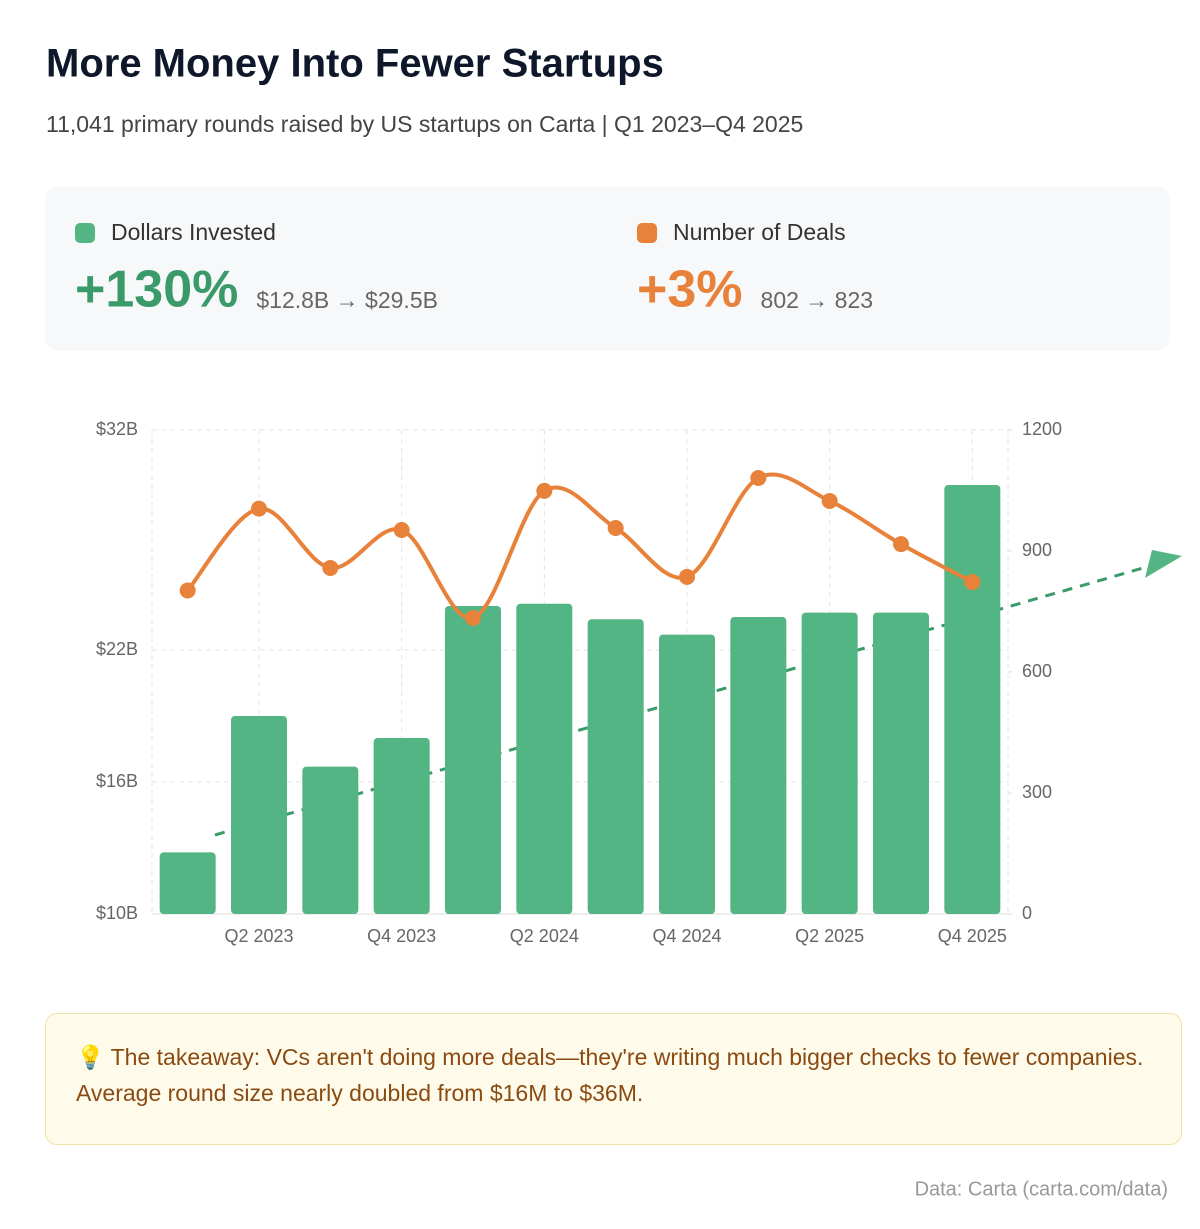 The width and height of the screenshot is (1200, 1229). I want to click on x-tick-label: Q2 2025, so click(829, 936).